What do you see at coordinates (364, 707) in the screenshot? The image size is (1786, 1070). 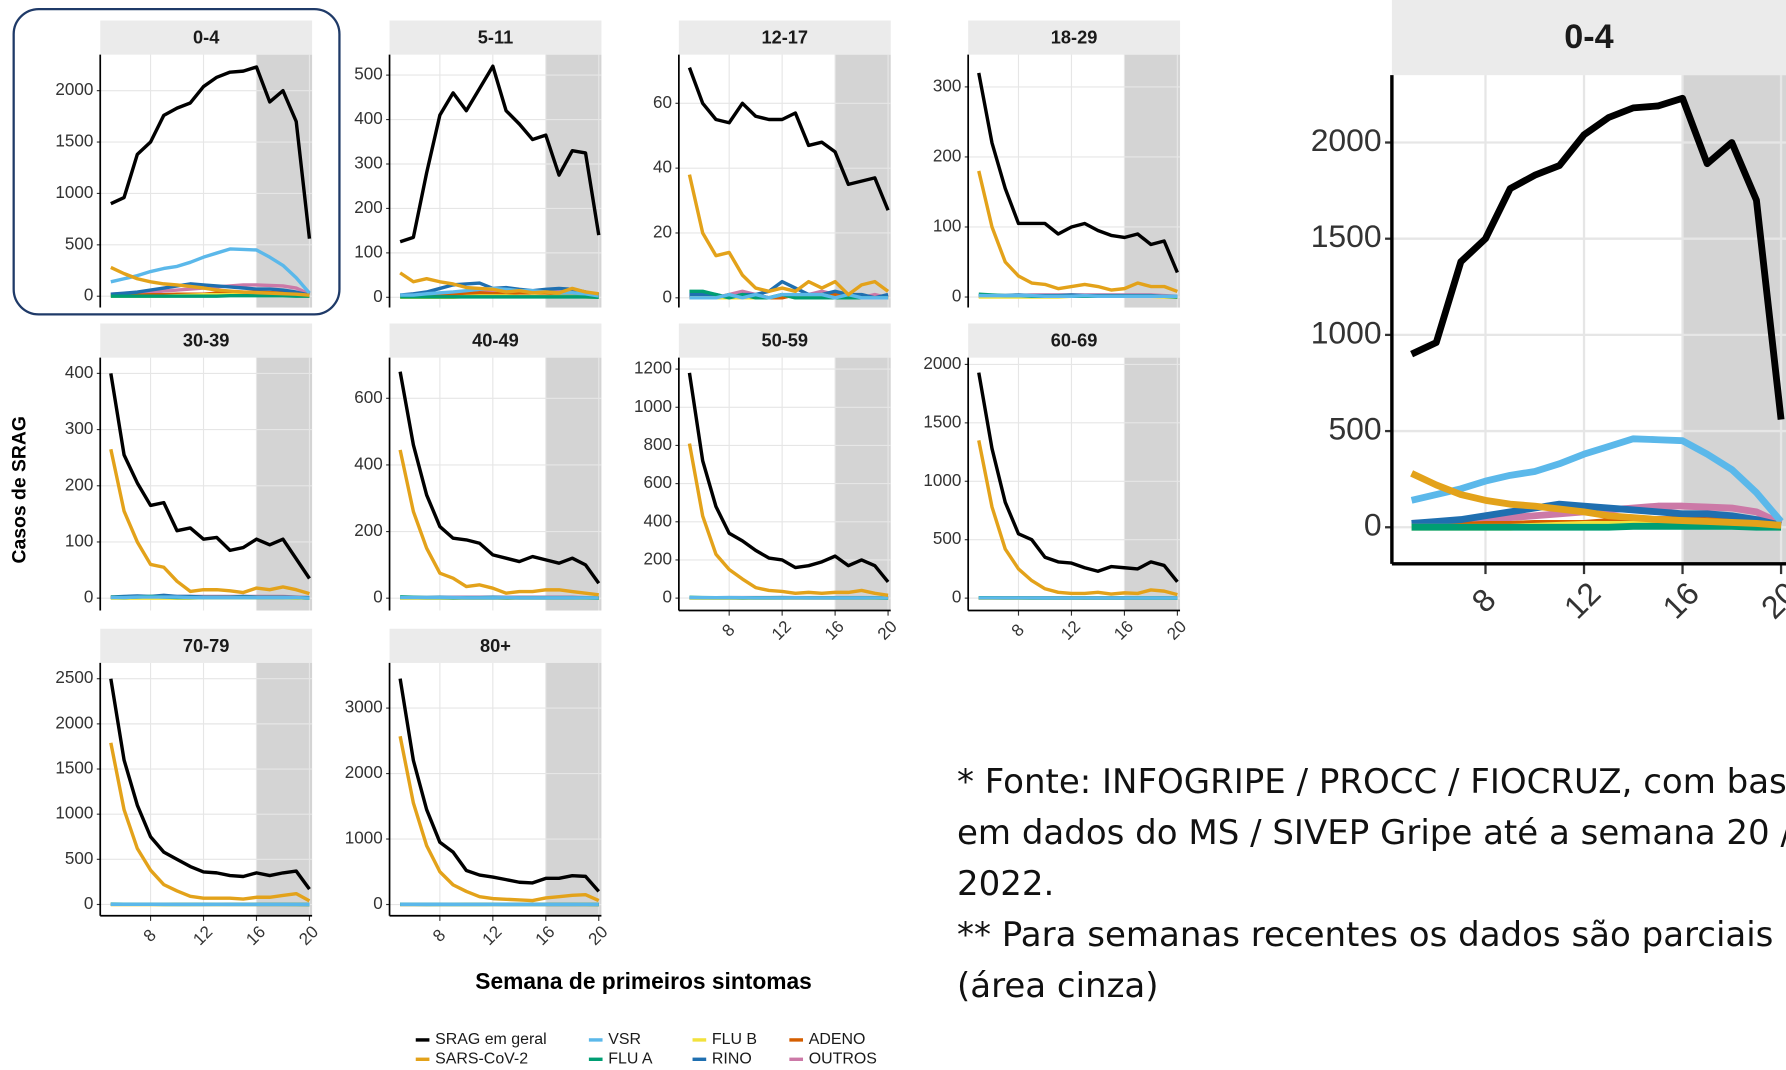 I see `y-tick-label: 3000` at bounding box center [364, 707].